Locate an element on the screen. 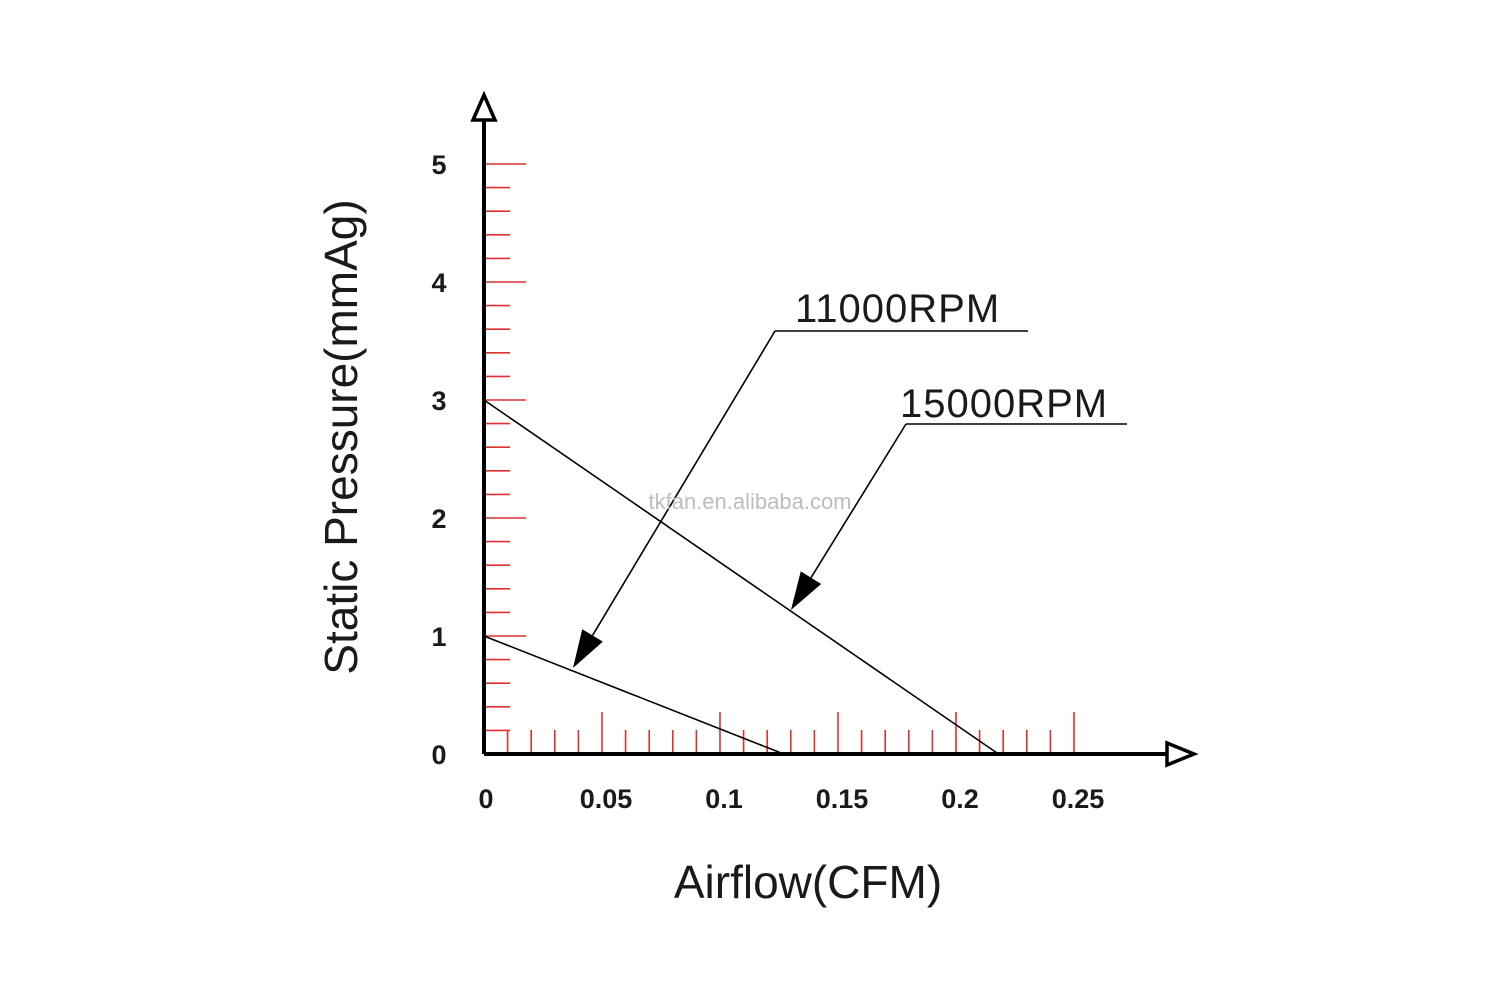  x-tick-label: 0.05 is located at coordinates (606, 799).